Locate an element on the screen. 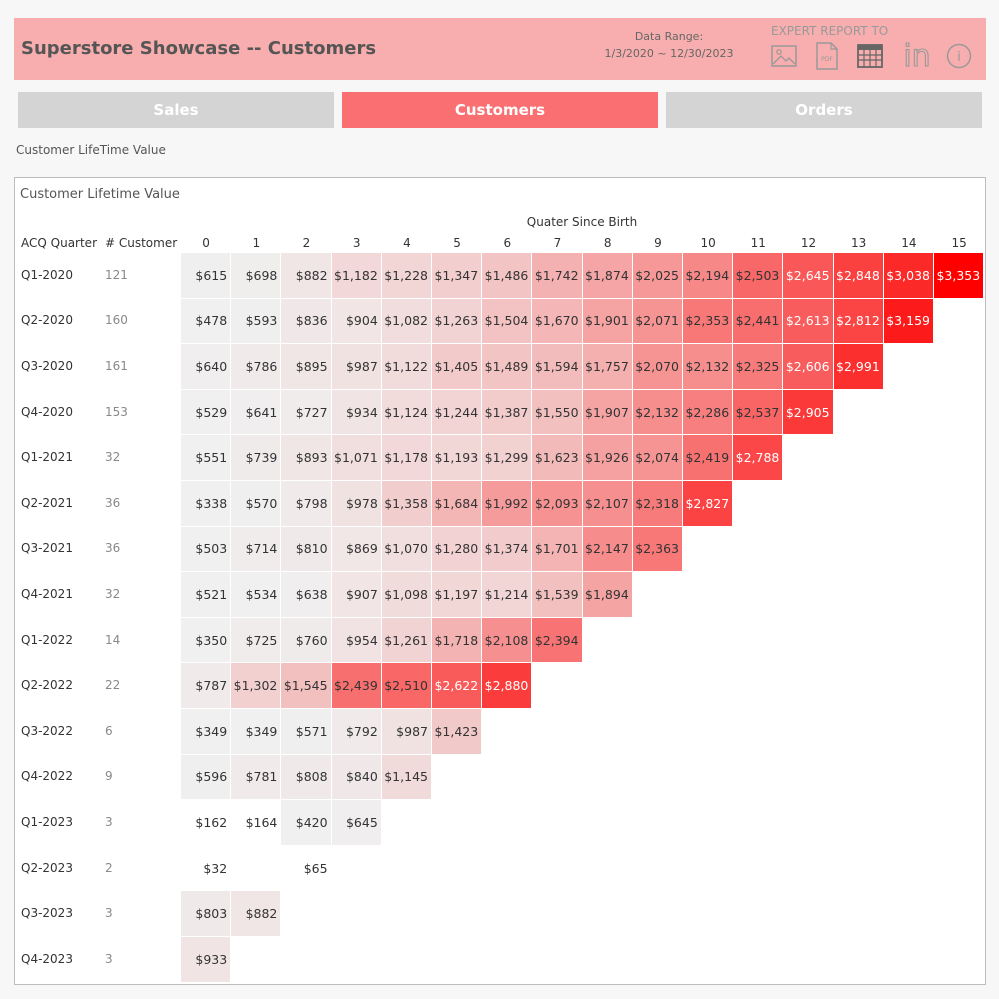 This screenshot has width=999, height=999. heatmap-cell: $760 is located at coordinates (306, 640).